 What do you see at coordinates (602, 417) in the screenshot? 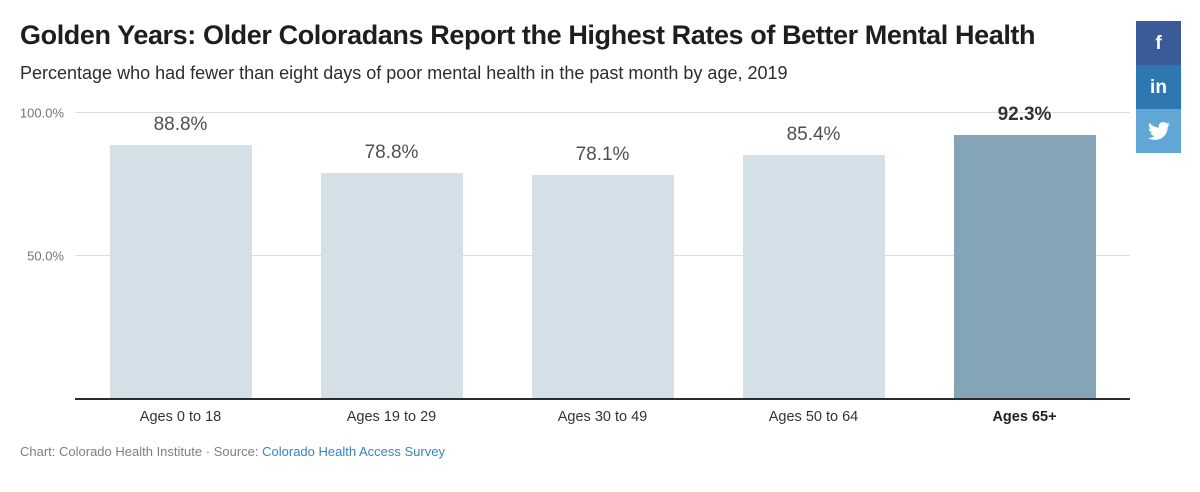
I see `x-axis-category-label: Ages 30 to 49` at bounding box center [602, 417].